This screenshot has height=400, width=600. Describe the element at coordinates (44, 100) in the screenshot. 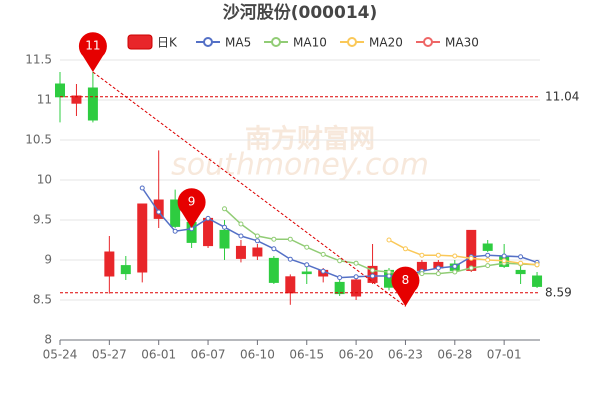

I see `y-tick-label: 11` at that location.